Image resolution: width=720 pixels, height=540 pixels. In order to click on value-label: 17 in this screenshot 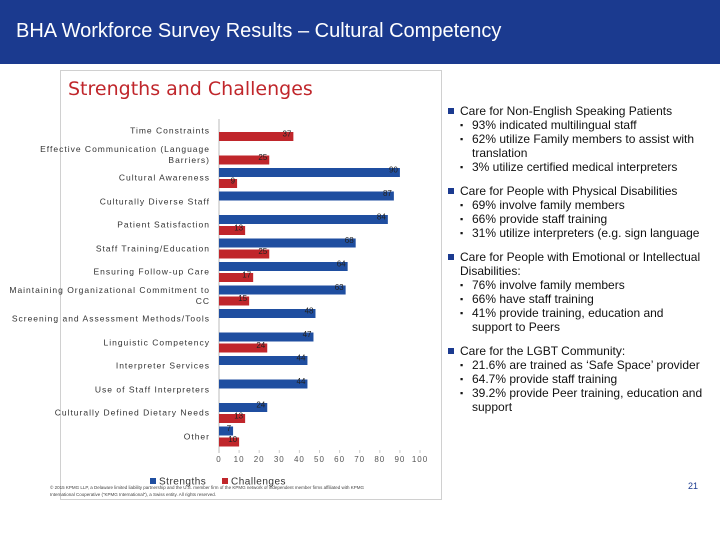, I will do `click(246, 275)`.